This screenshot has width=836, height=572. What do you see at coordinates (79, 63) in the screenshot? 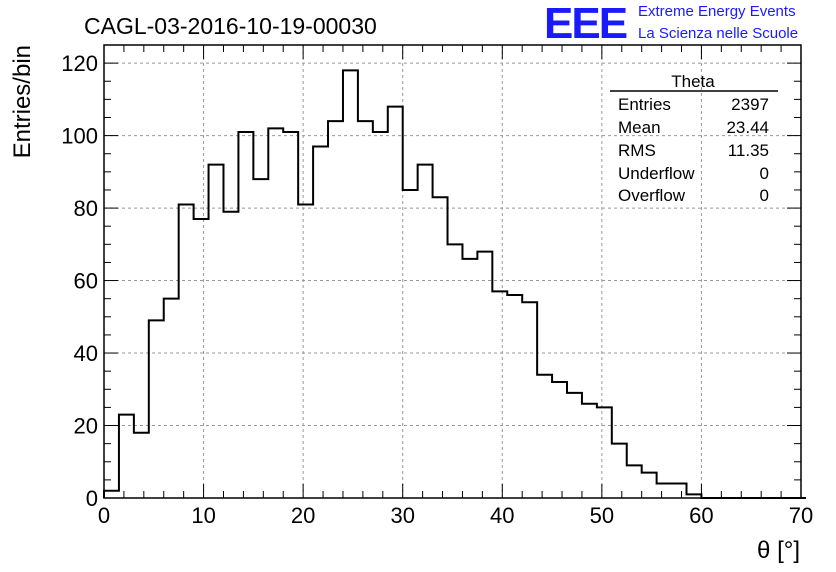
I see `y-tick-label: 120` at bounding box center [79, 63].